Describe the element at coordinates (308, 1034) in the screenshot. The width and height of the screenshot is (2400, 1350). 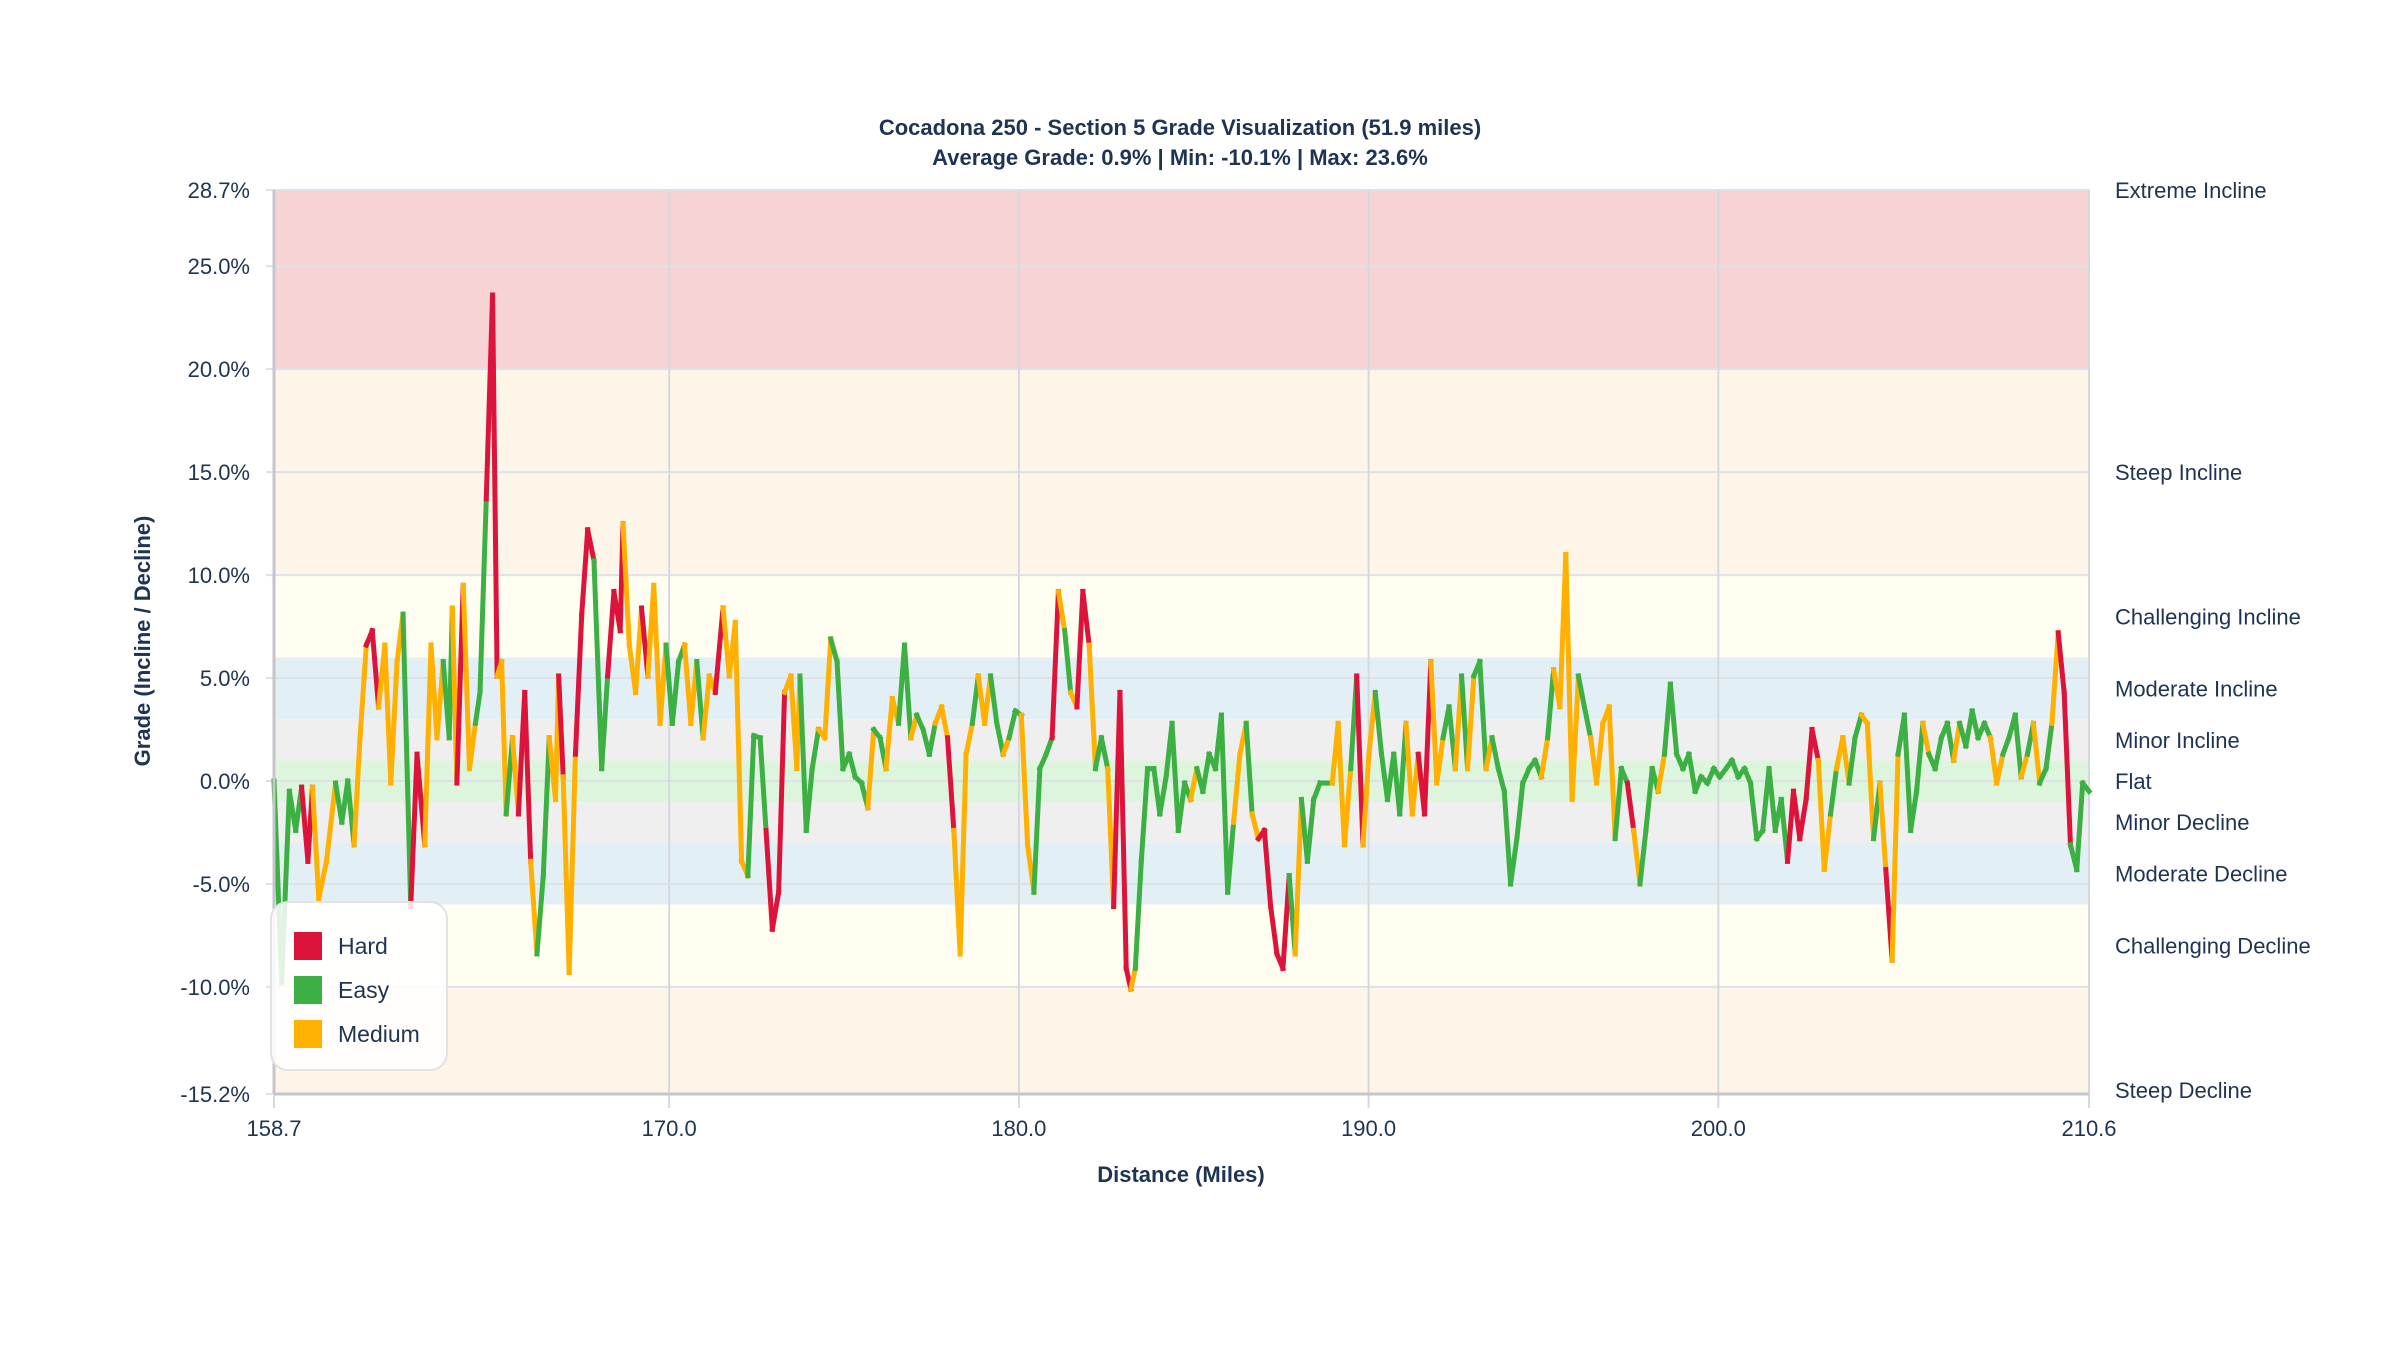
I see `medium-swatch-icon` at that location.